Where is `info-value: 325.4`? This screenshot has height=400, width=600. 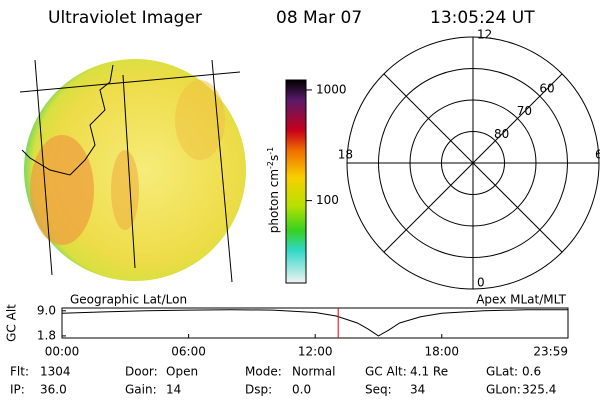
info-value: 325.4 is located at coordinates (539, 390).